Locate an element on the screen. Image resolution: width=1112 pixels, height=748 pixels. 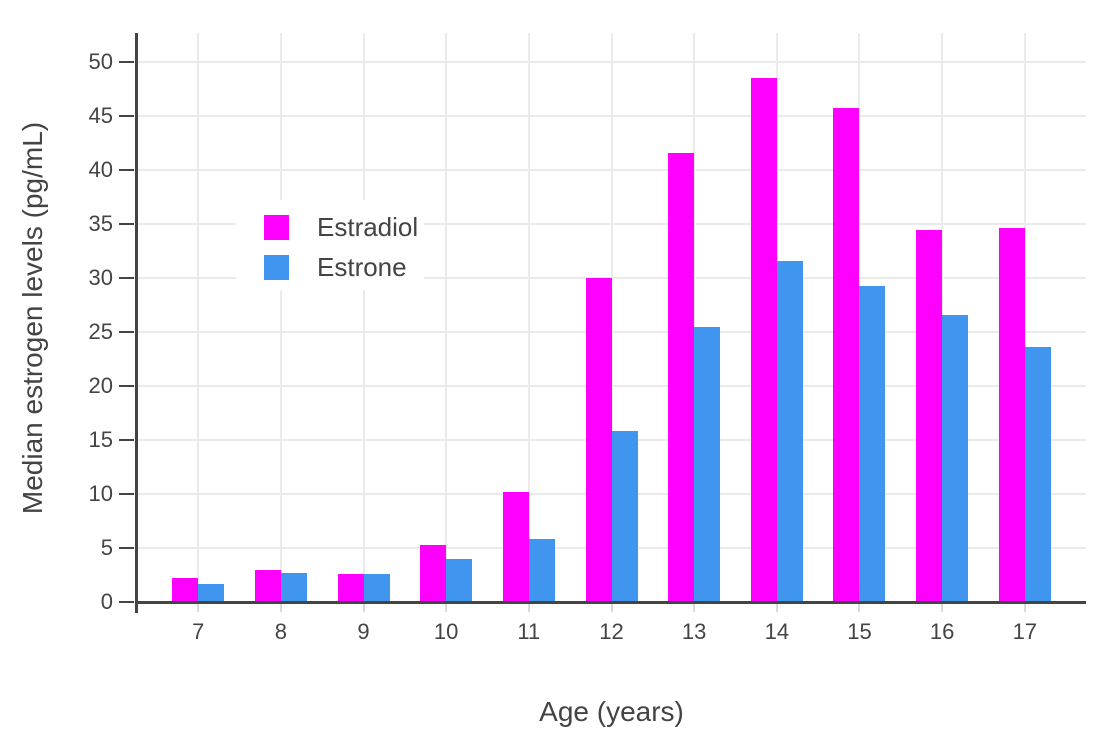
x-axis-tick-label: 8 is located at coordinates (280, 631).